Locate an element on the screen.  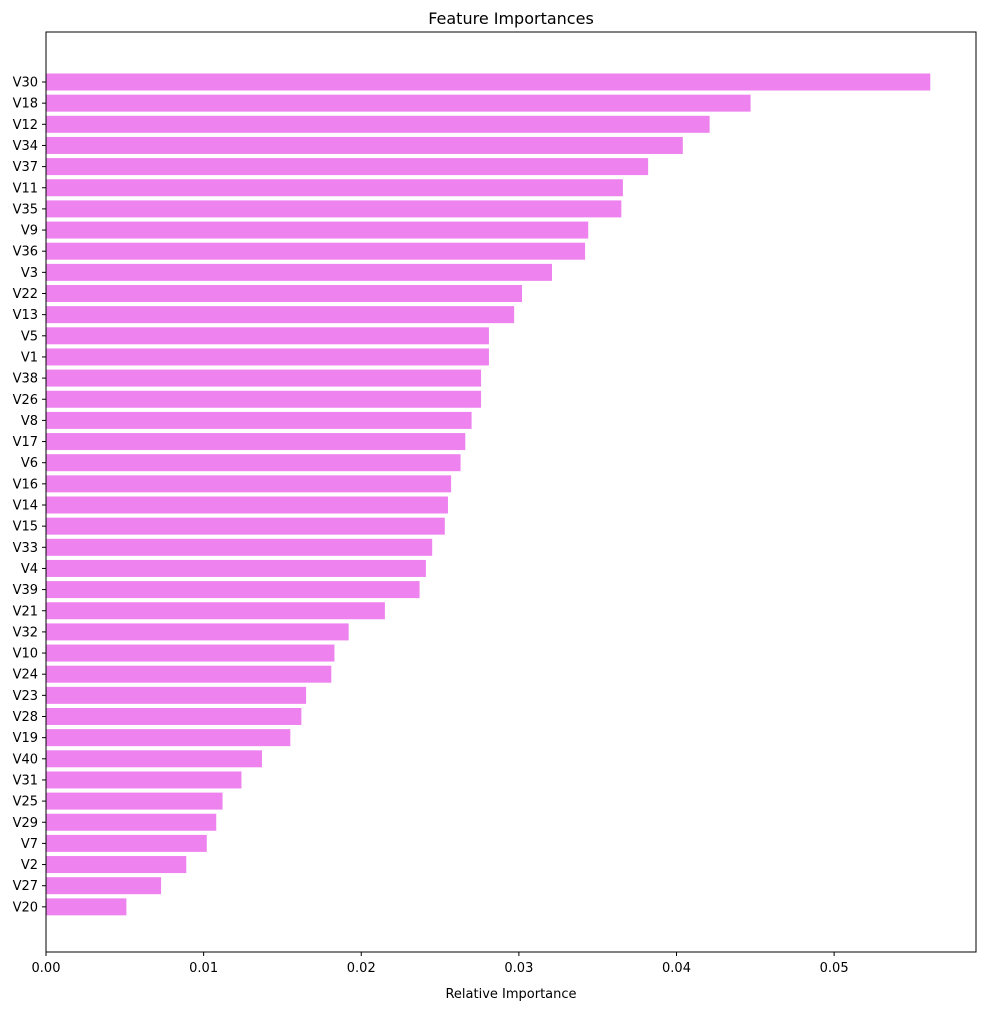
bar-v39 is located at coordinates (233, 590).